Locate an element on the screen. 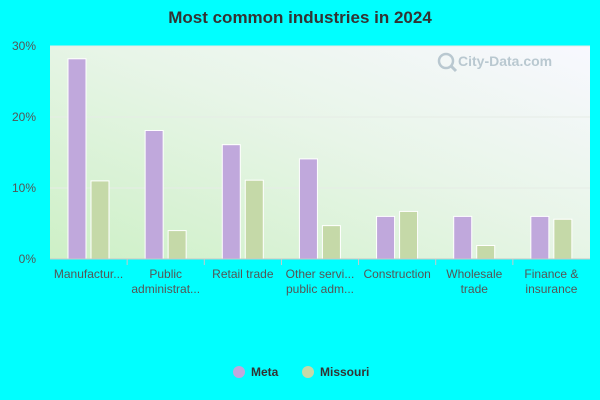 This screenshot has height=400, width=600. watermark-text: City-Data.com is located at coordinates (505, 61).